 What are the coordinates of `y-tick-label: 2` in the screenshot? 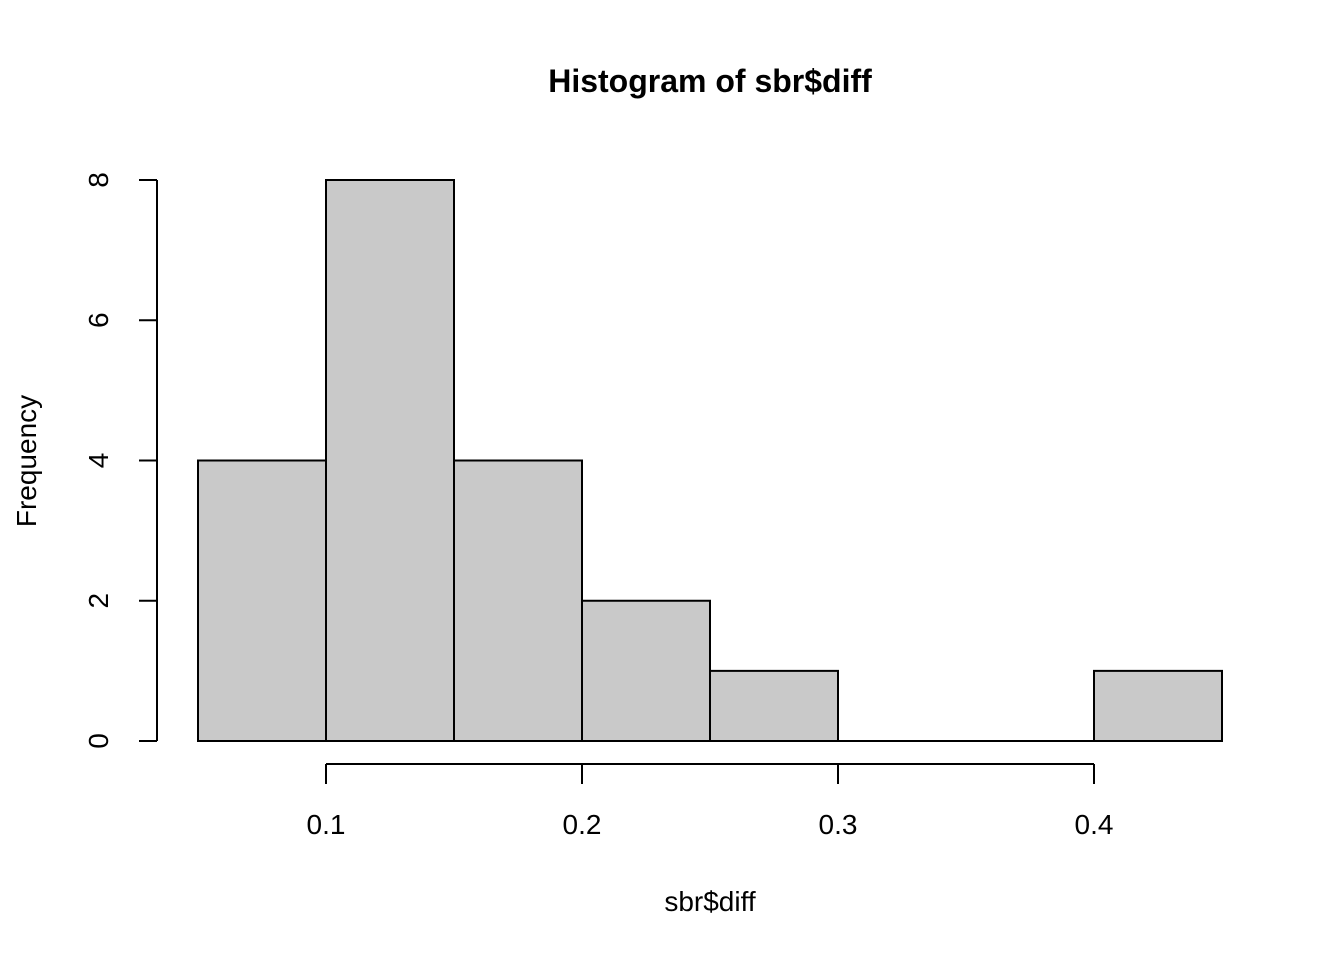 It's located at (98, 601).